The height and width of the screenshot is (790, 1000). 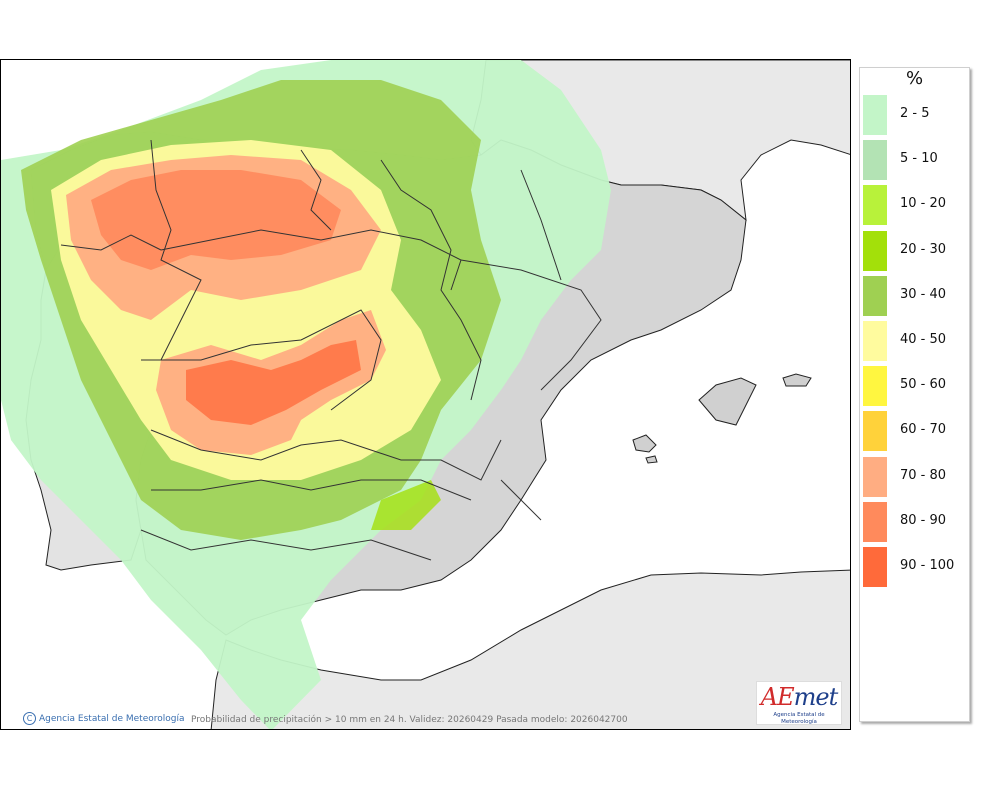 I want to click on legend-item: 80 - 90, so click(x=915, y=521).